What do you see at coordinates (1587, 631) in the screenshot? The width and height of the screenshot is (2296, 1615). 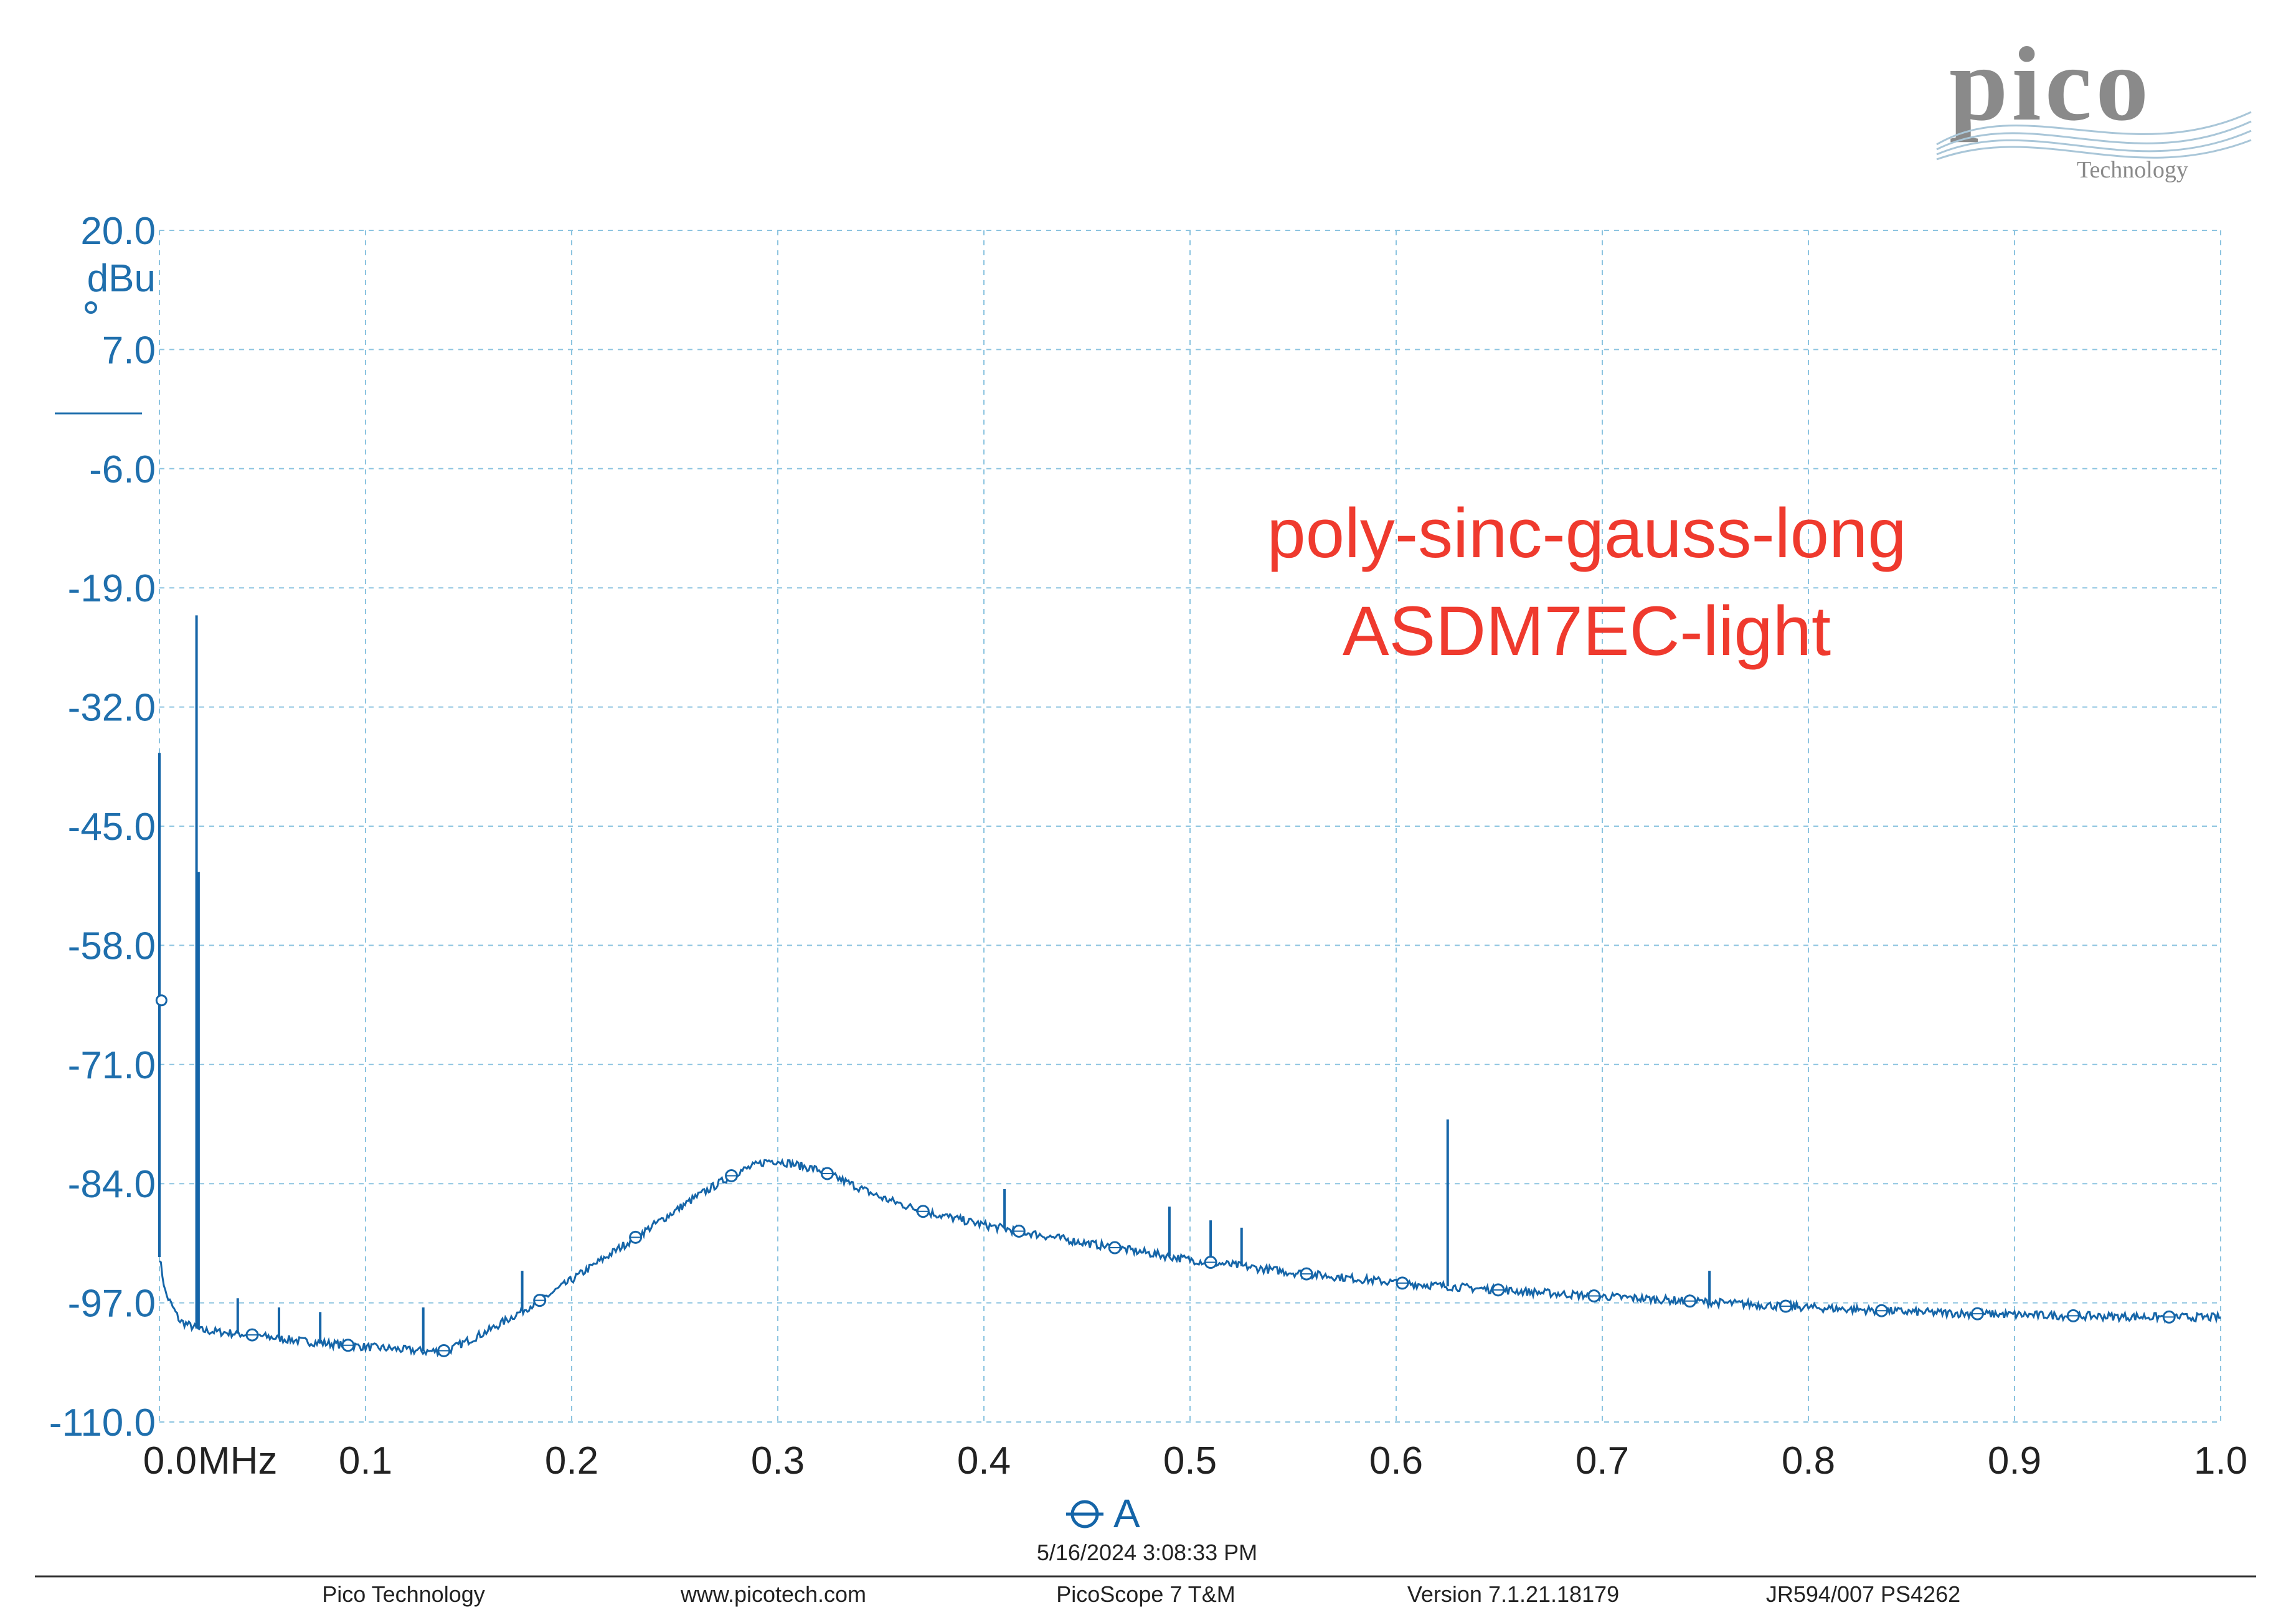 I see `annotation-line-2: ASDM7EC-light` at bounding box center [1587, 631].